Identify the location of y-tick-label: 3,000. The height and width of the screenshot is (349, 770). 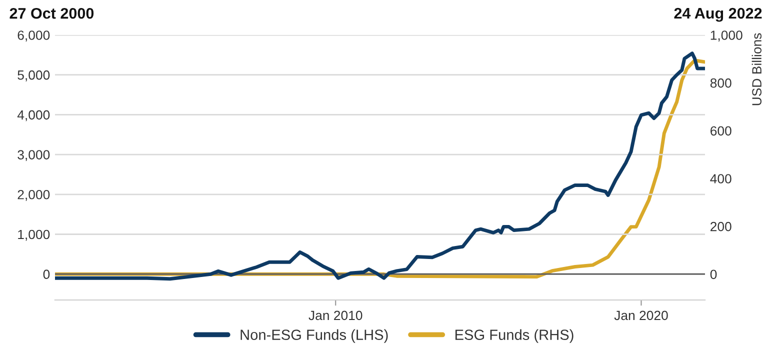
(34, 156).